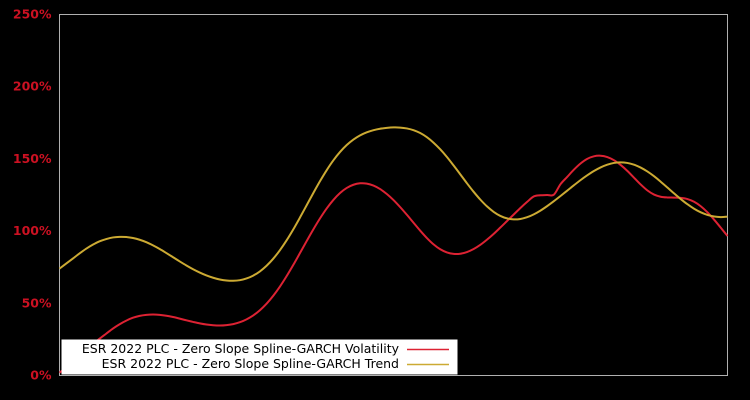 Image resolution: width=750 pixels, height=400 pixels. Describe the element at coordinates (41, 375) in the screenshot. I see `y-axis-tick-label: 0%` at that location.